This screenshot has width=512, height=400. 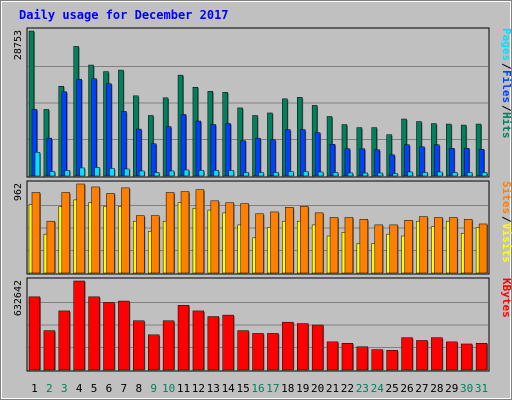 What do you see at coordinates (506, 44) in the screenshot?
I see `legend-pages: Pages` at bounding box center [506, 44].